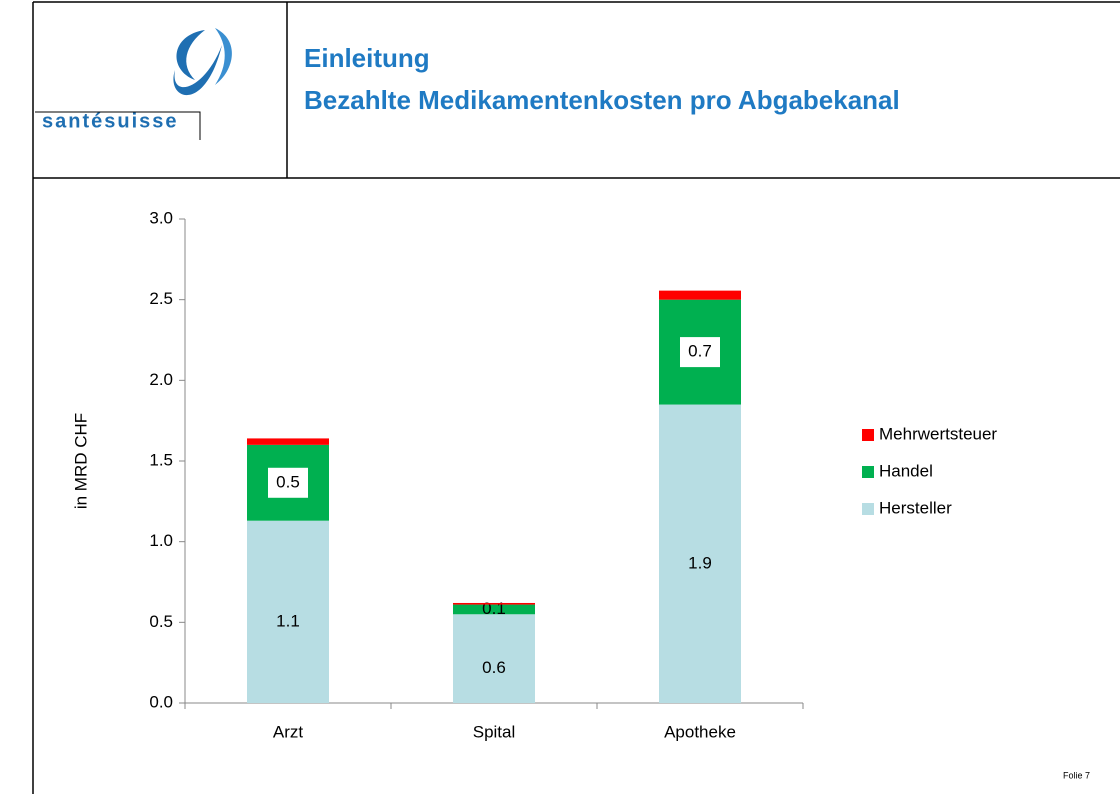 The width and height of the screenshot is (1120, 799). I want to click on legend-label: Mehrwertsteuer, so click(938, 433).